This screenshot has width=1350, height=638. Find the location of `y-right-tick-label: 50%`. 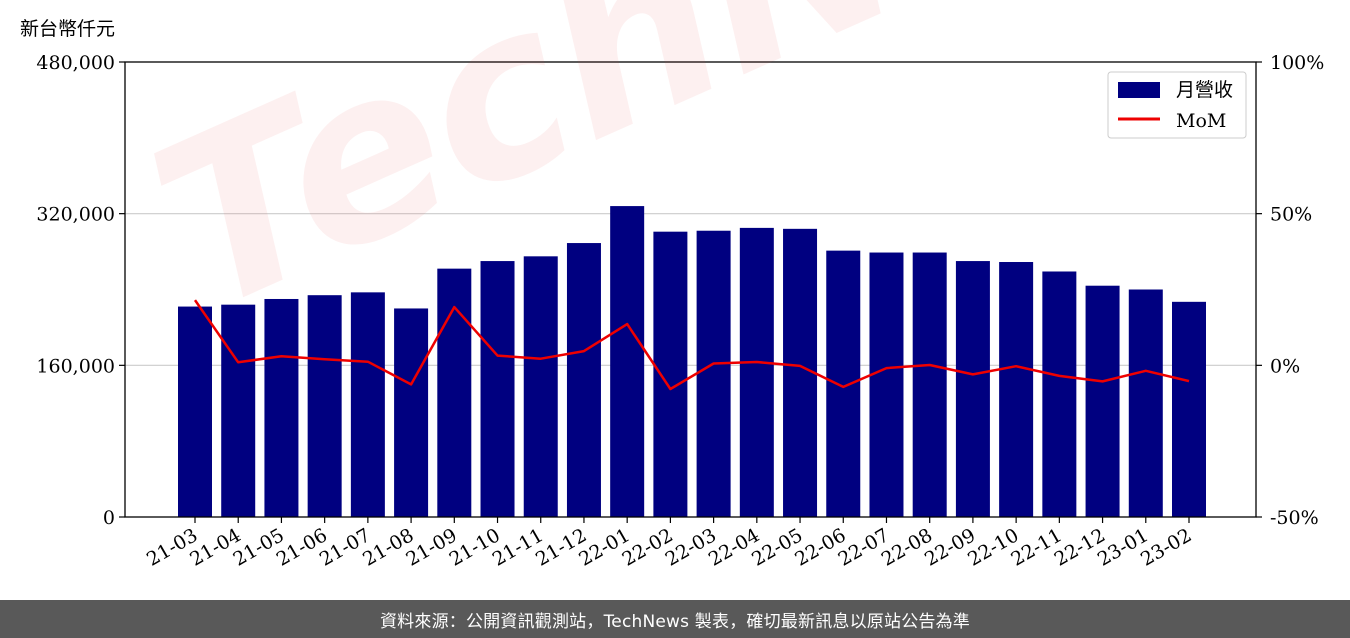

y-right-tick-label: 50% is located at coordinates (1291, 215).